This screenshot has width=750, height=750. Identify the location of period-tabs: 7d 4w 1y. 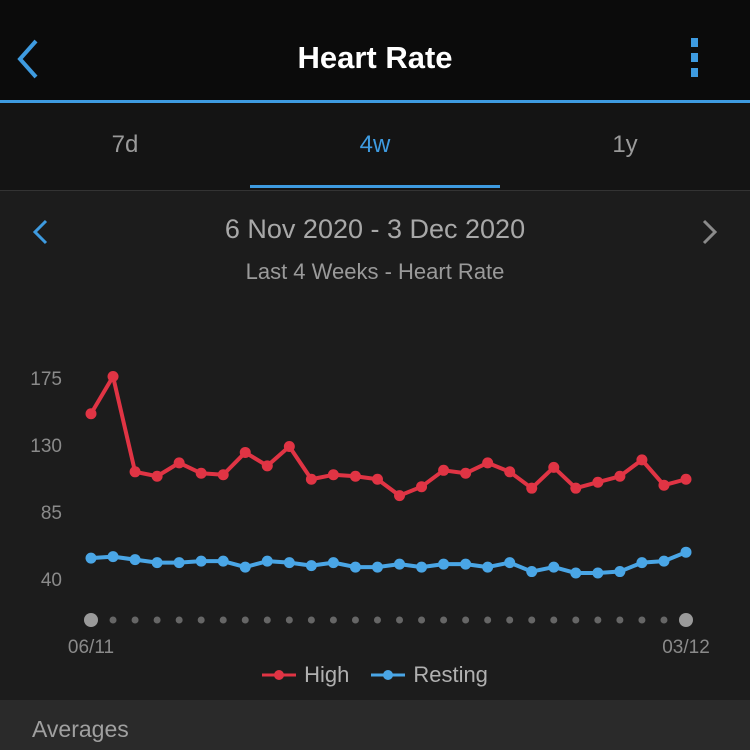
(375, 147).